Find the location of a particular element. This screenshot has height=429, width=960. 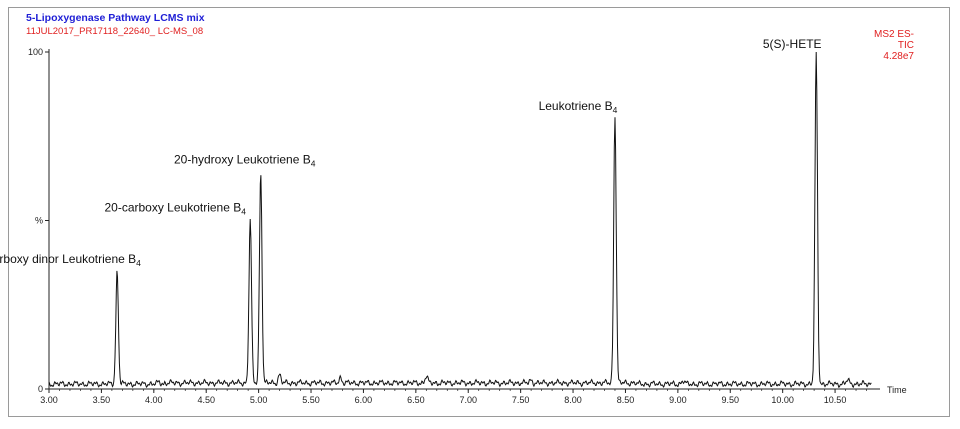

x-tick-label: 4.00 is located at coordinates (154, 400).